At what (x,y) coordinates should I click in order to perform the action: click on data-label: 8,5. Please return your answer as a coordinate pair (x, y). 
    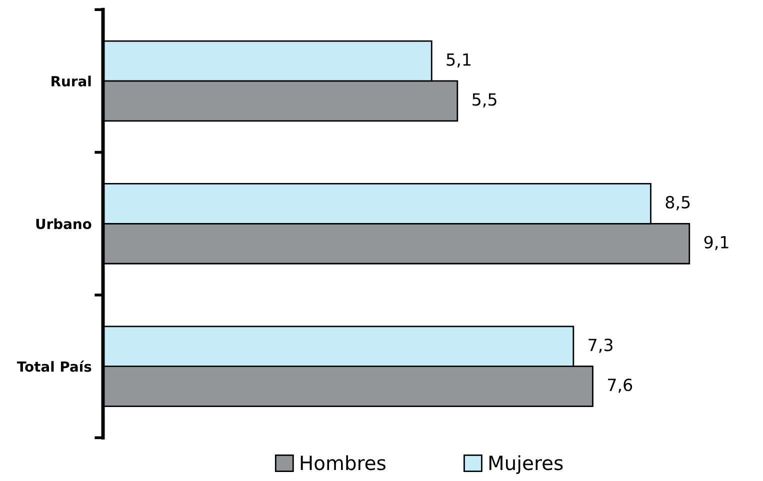
    Looking at the image, I should click on (678, 203).